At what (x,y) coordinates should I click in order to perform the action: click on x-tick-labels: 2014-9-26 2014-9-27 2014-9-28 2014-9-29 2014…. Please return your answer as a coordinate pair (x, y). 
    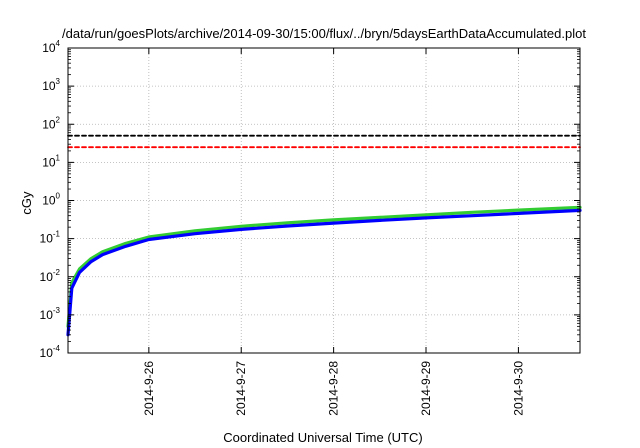
    Looking at the image, I should click on (334, 388).